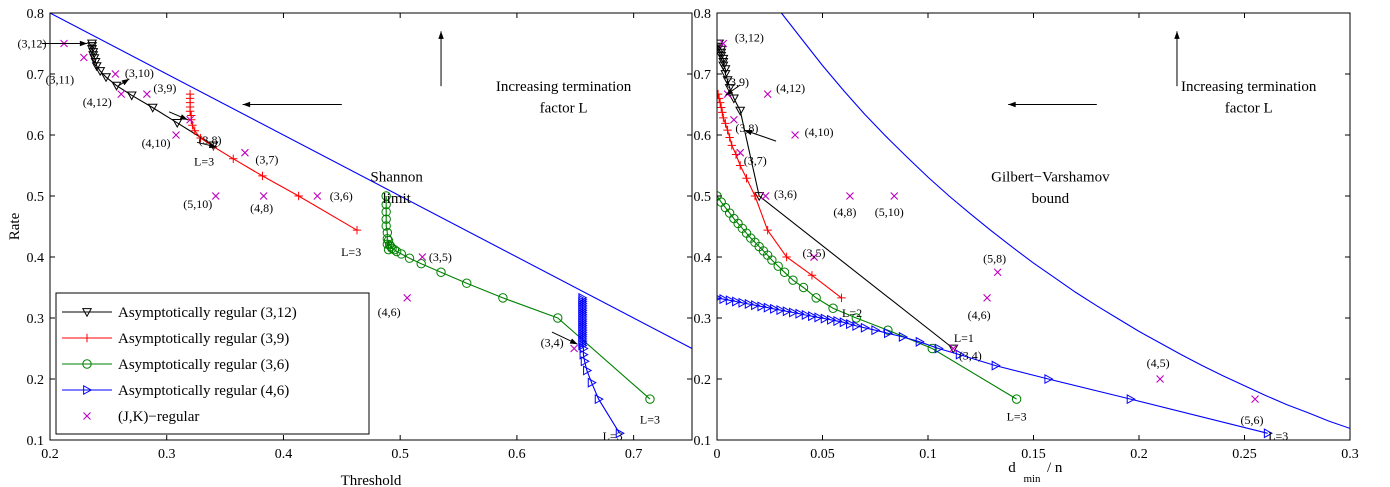 The image size is (1390, 487). Describe the element at coordinates (15, 226) in the screenshot. I see `y-axis-label: Rate` at that location.